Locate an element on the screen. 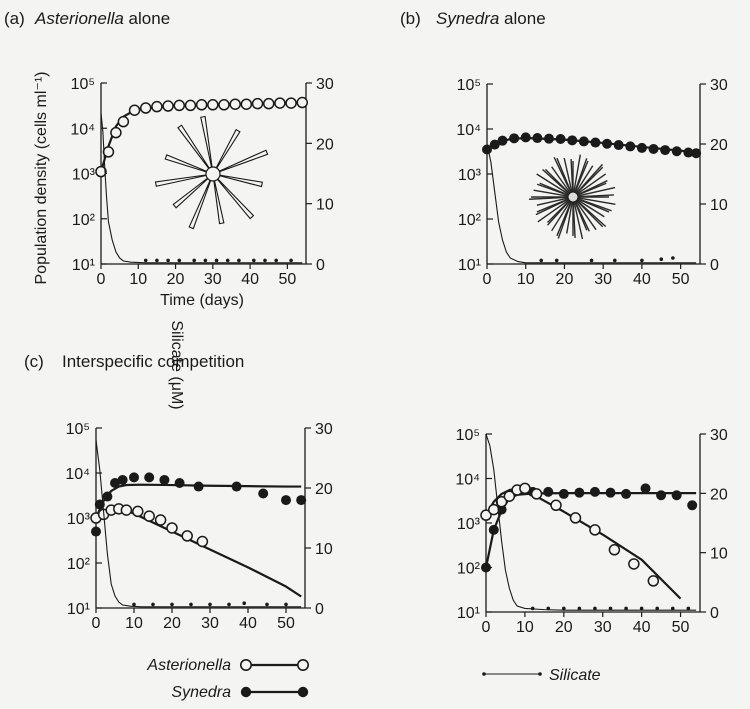 The height and width of the screenshot is (709, 750). x-tick-label: 20 is located at coordinates (564, 627).